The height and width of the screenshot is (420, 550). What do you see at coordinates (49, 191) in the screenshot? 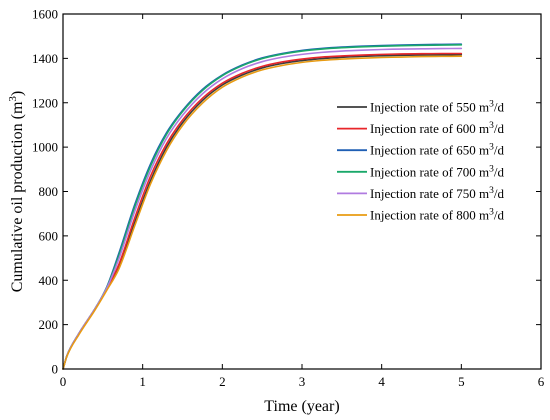
I see `y-tick-label: 800` at bounding box center [49, 191].